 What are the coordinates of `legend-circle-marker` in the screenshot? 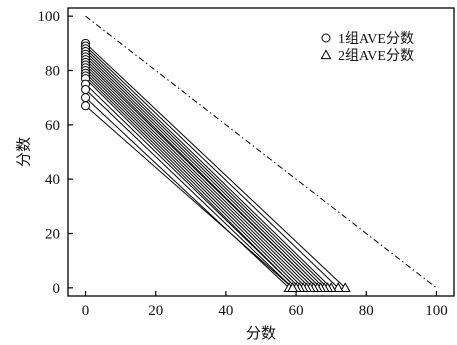 It's located at (326, 38).